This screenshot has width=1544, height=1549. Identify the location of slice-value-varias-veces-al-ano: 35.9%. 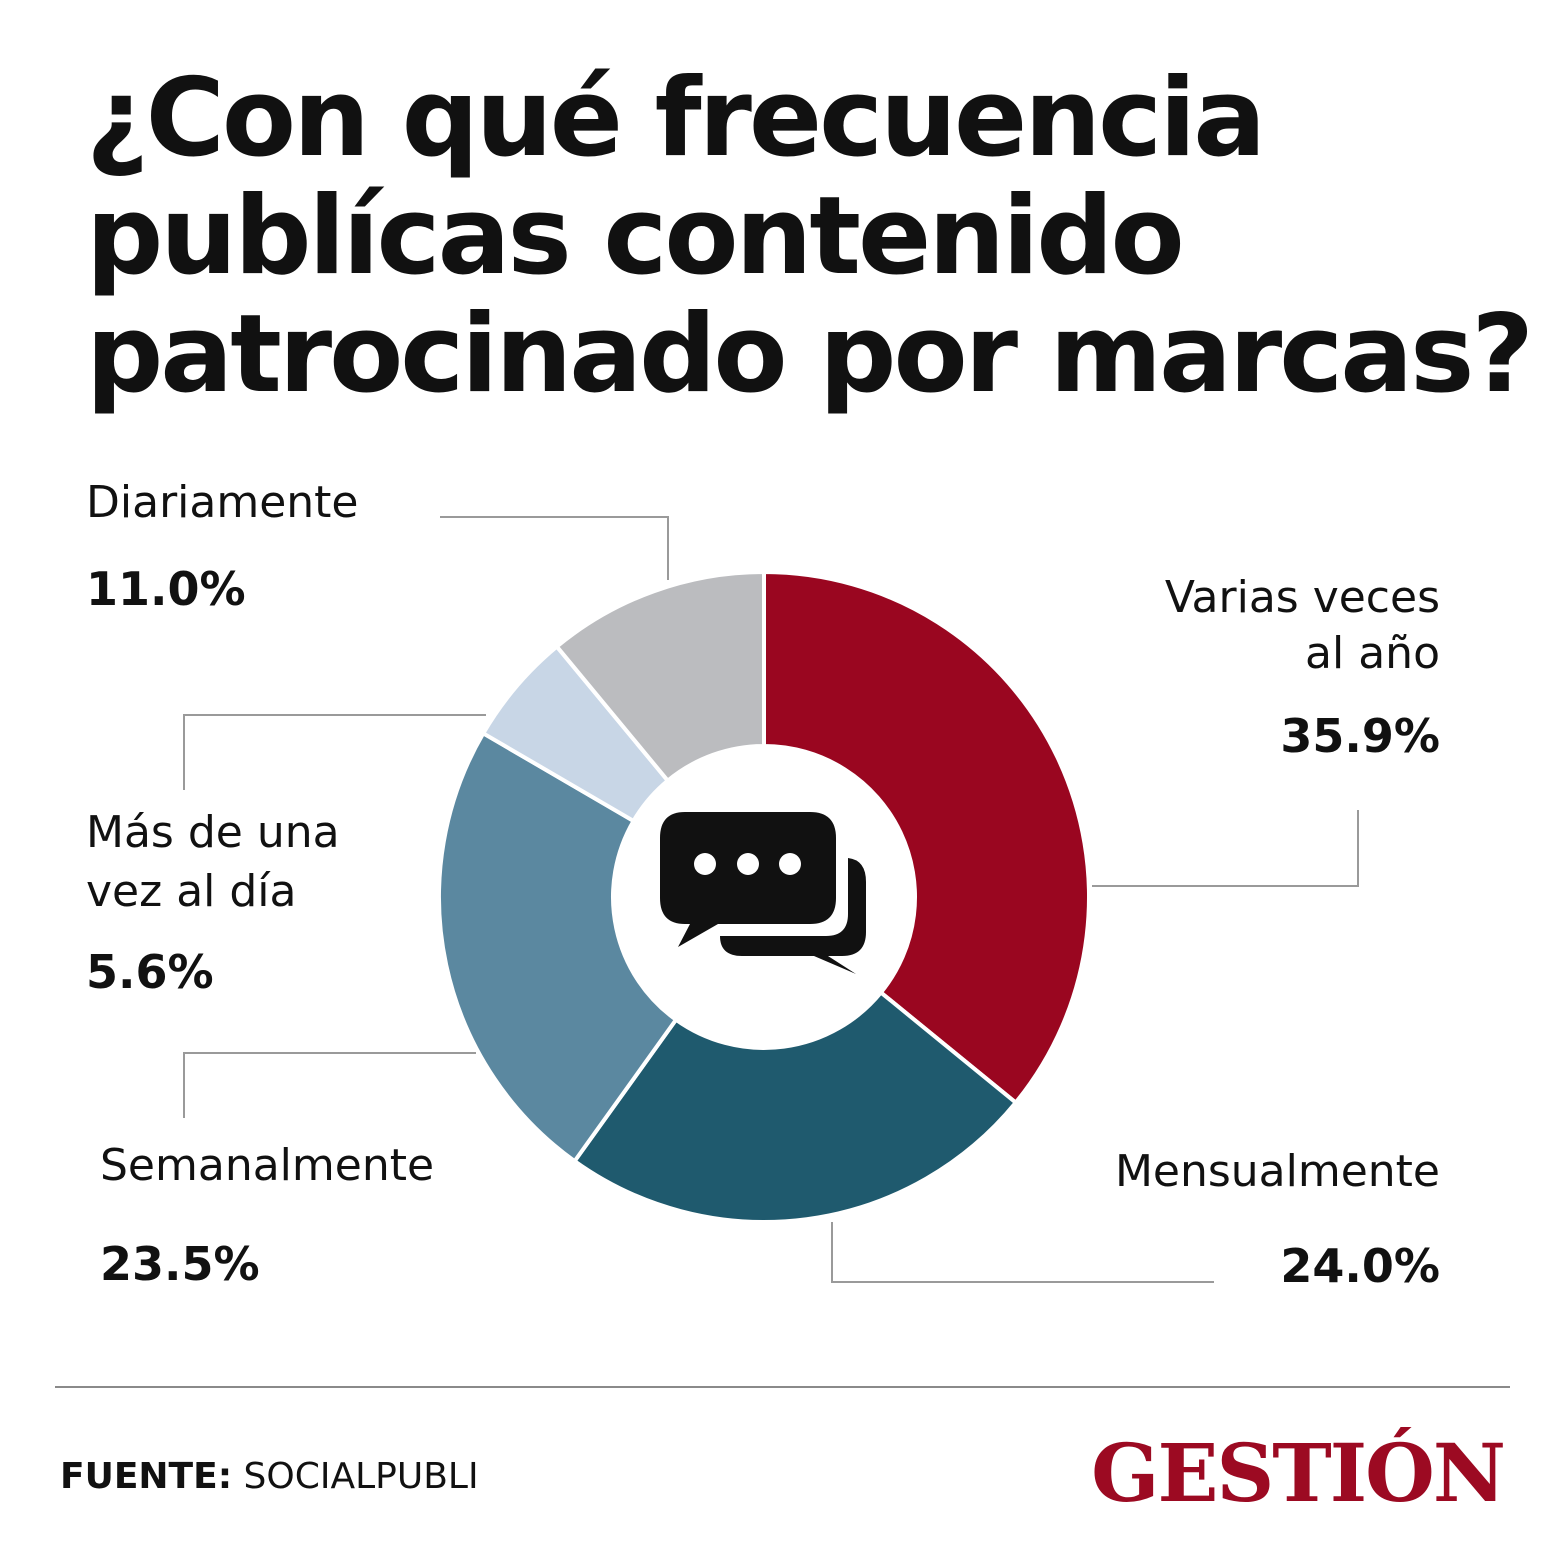
(1360, 736).